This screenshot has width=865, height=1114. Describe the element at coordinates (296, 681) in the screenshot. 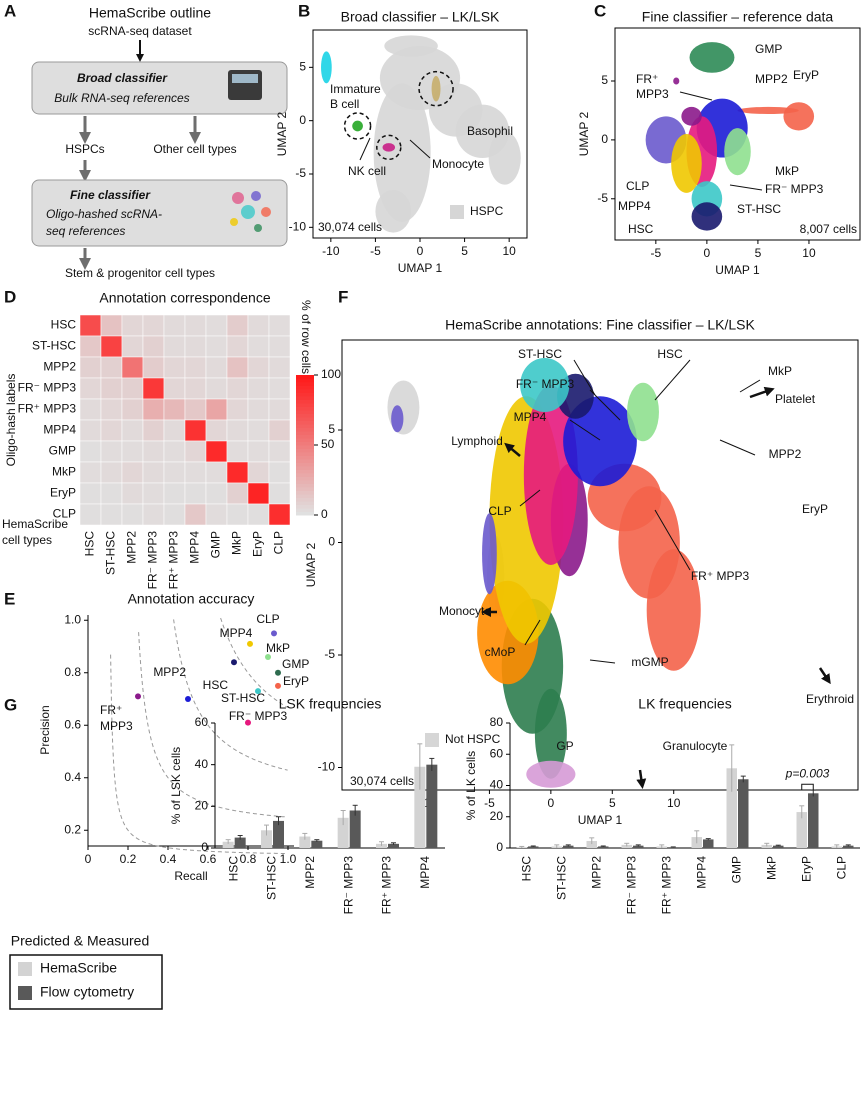

I see `point-label: EryP` at that location.